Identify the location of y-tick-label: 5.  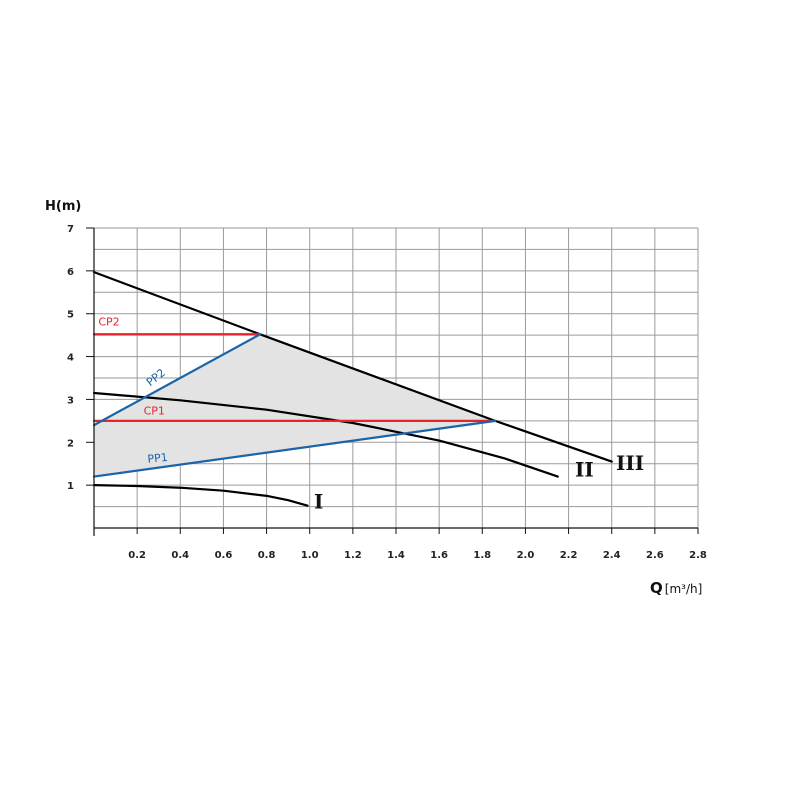
(70, 315).